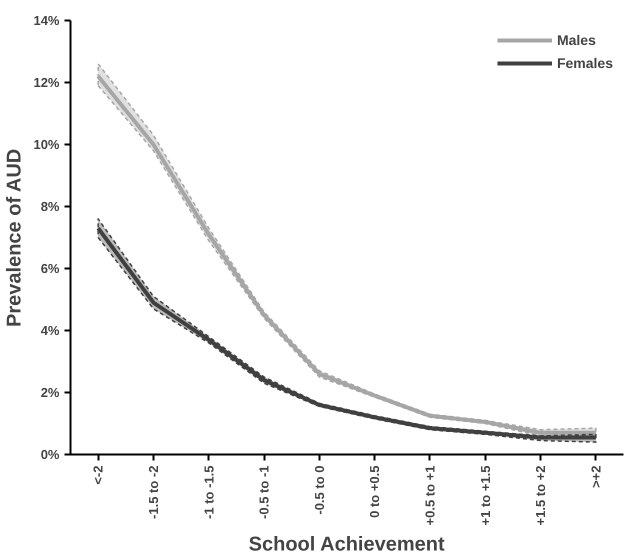  What do you see at coordinates (50, 206) in the screenshot?
I see `y-tick-label: 8%` at bounding box center [50, 206].